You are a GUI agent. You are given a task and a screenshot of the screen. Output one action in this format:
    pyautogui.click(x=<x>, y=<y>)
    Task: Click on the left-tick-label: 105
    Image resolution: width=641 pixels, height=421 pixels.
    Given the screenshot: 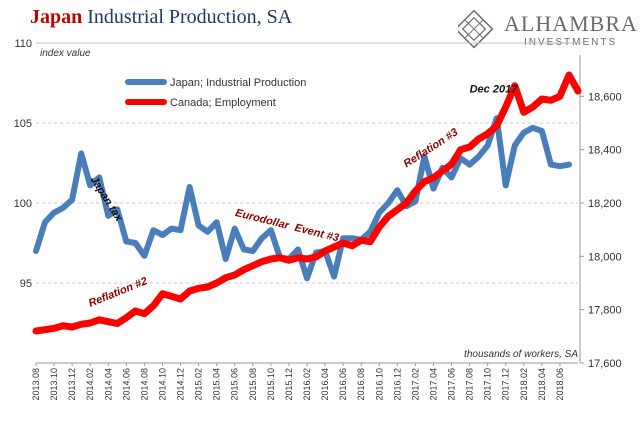 What is the action you would take?
    pyautogui.click(x=23, y=124)
    